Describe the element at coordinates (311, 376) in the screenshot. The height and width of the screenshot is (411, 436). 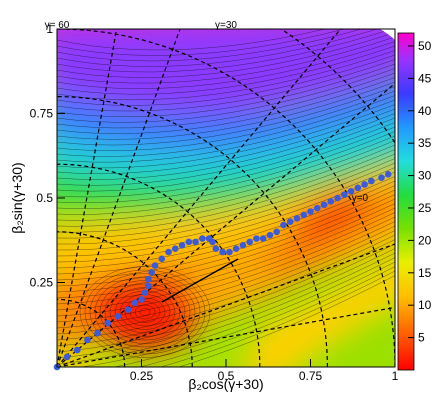
I see `x-tick-label: 0.75` at that location.